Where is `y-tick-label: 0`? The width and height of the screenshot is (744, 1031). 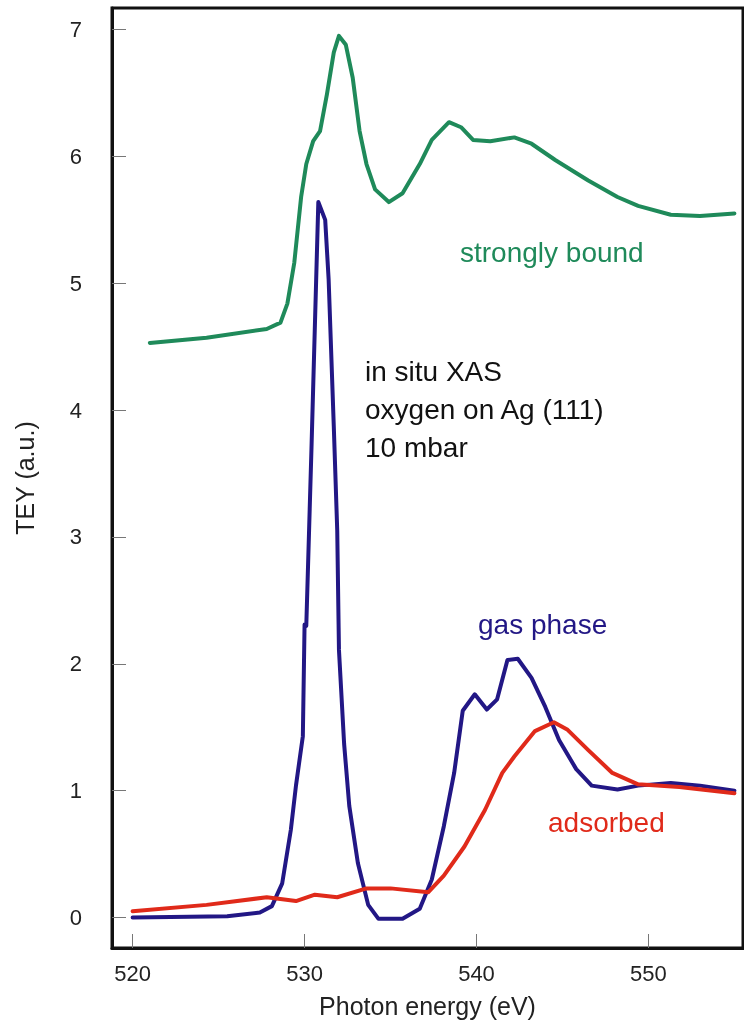
y-tick-label: 0 is located at coordinates (75, 918).